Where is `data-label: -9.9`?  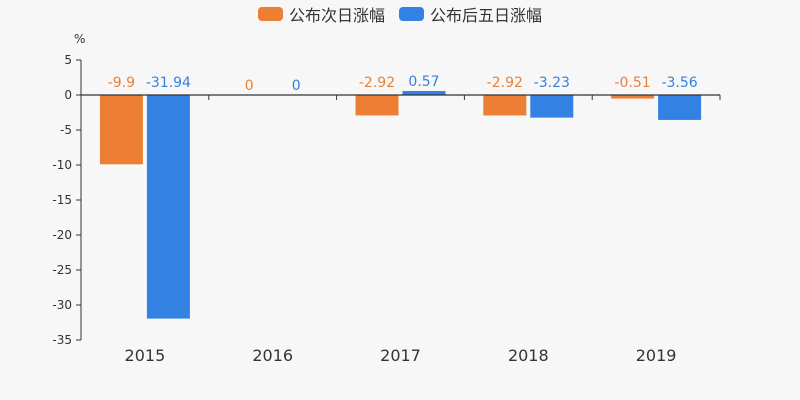 data-label: -9.9 is located at coordinates (121, 83).